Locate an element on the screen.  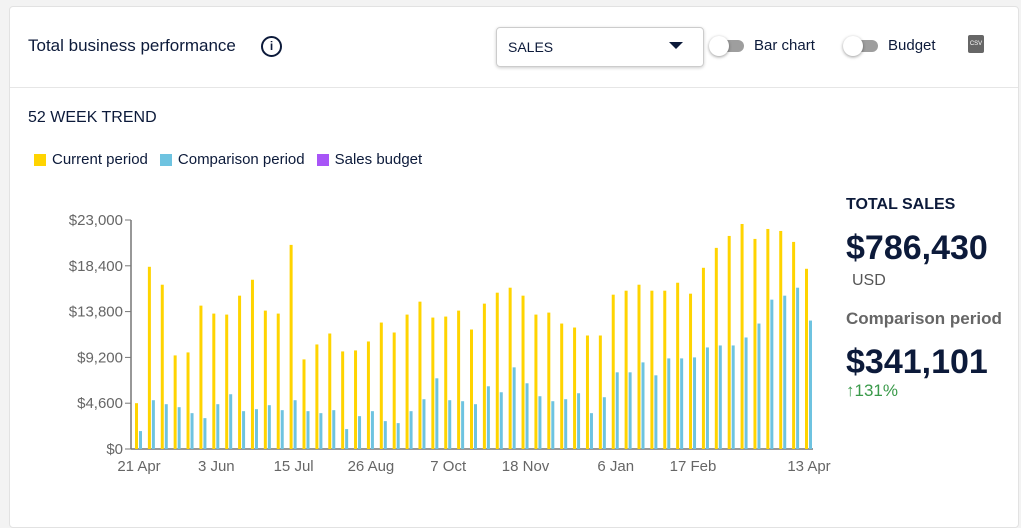
csv-download-icon: CSV is located at coordinates (976, 44).